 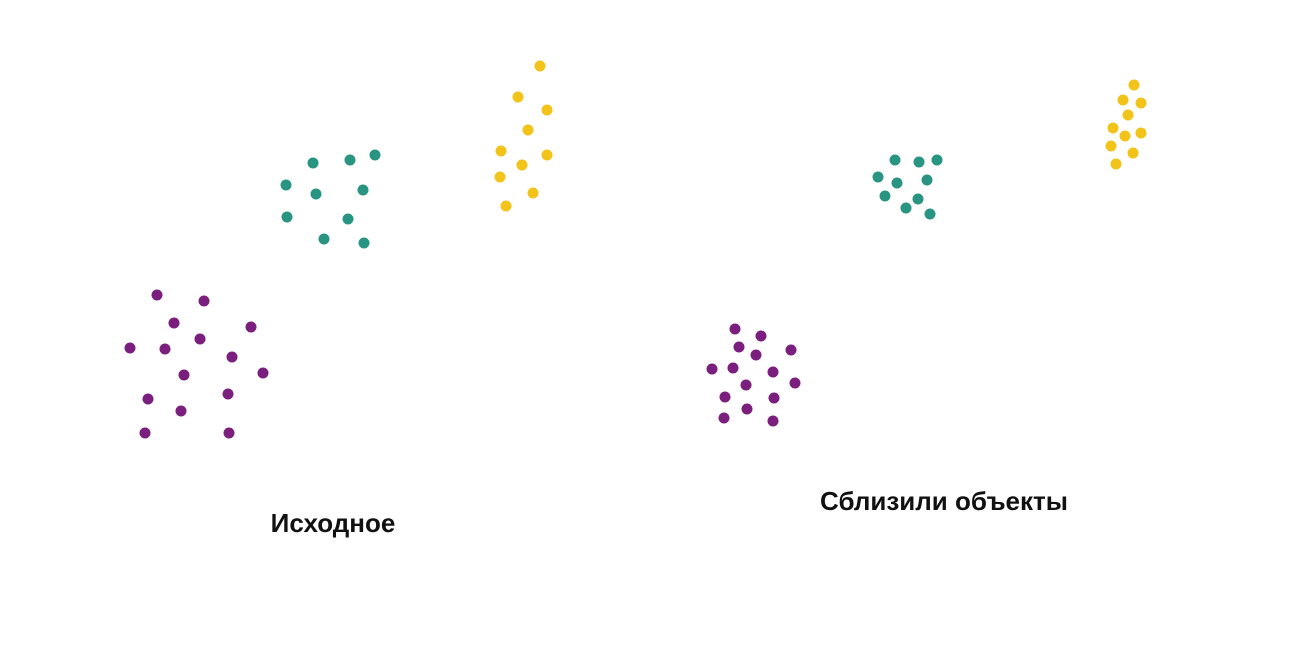 What do you see at coordinates (333, 523) in the screenshot?
I see `caption-original: Исходное` at bounding box center [333, 523].